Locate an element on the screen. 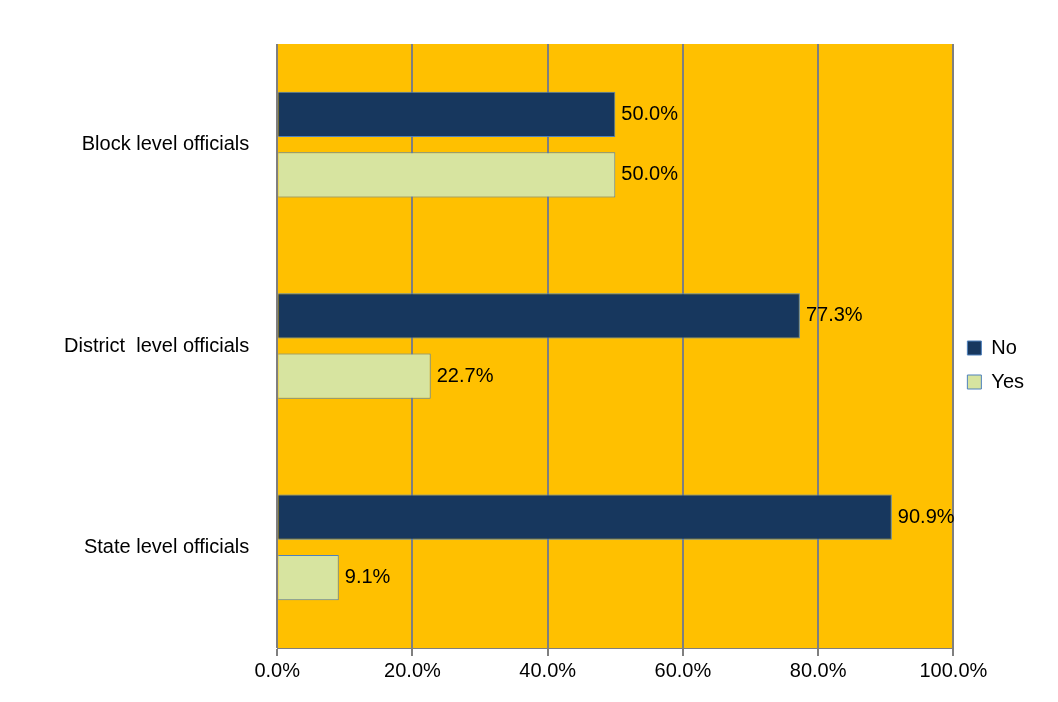  x-tick-label: 60.0% is located at coordinates (683, 669).